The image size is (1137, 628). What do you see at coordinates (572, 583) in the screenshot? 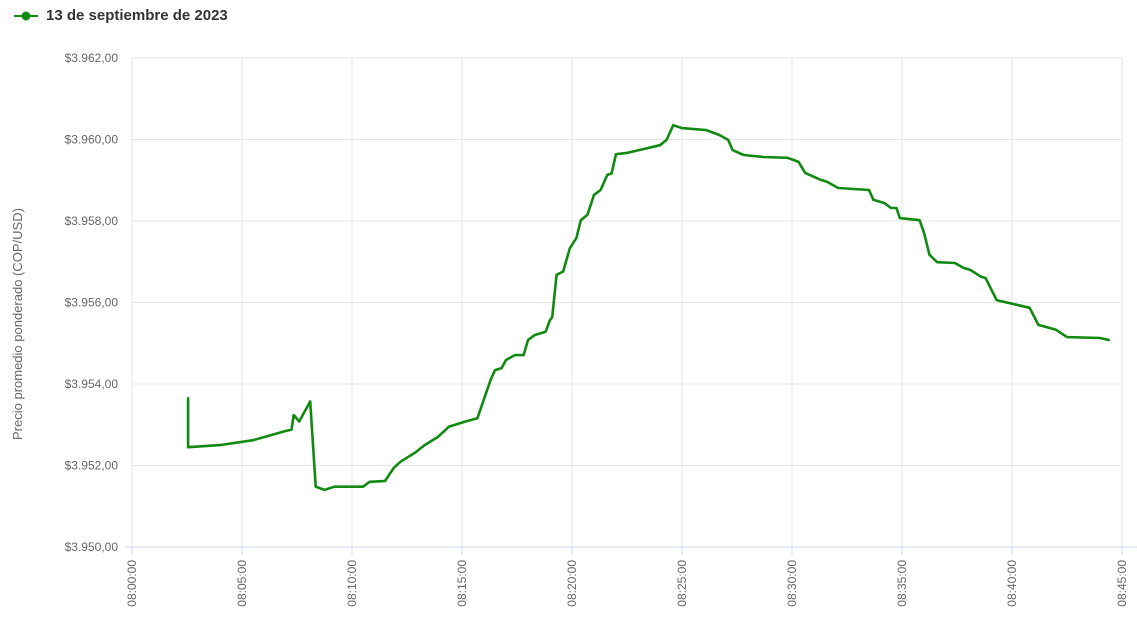
I see `x-tick-label: 08:20:00` at bounding box center [572, 583].